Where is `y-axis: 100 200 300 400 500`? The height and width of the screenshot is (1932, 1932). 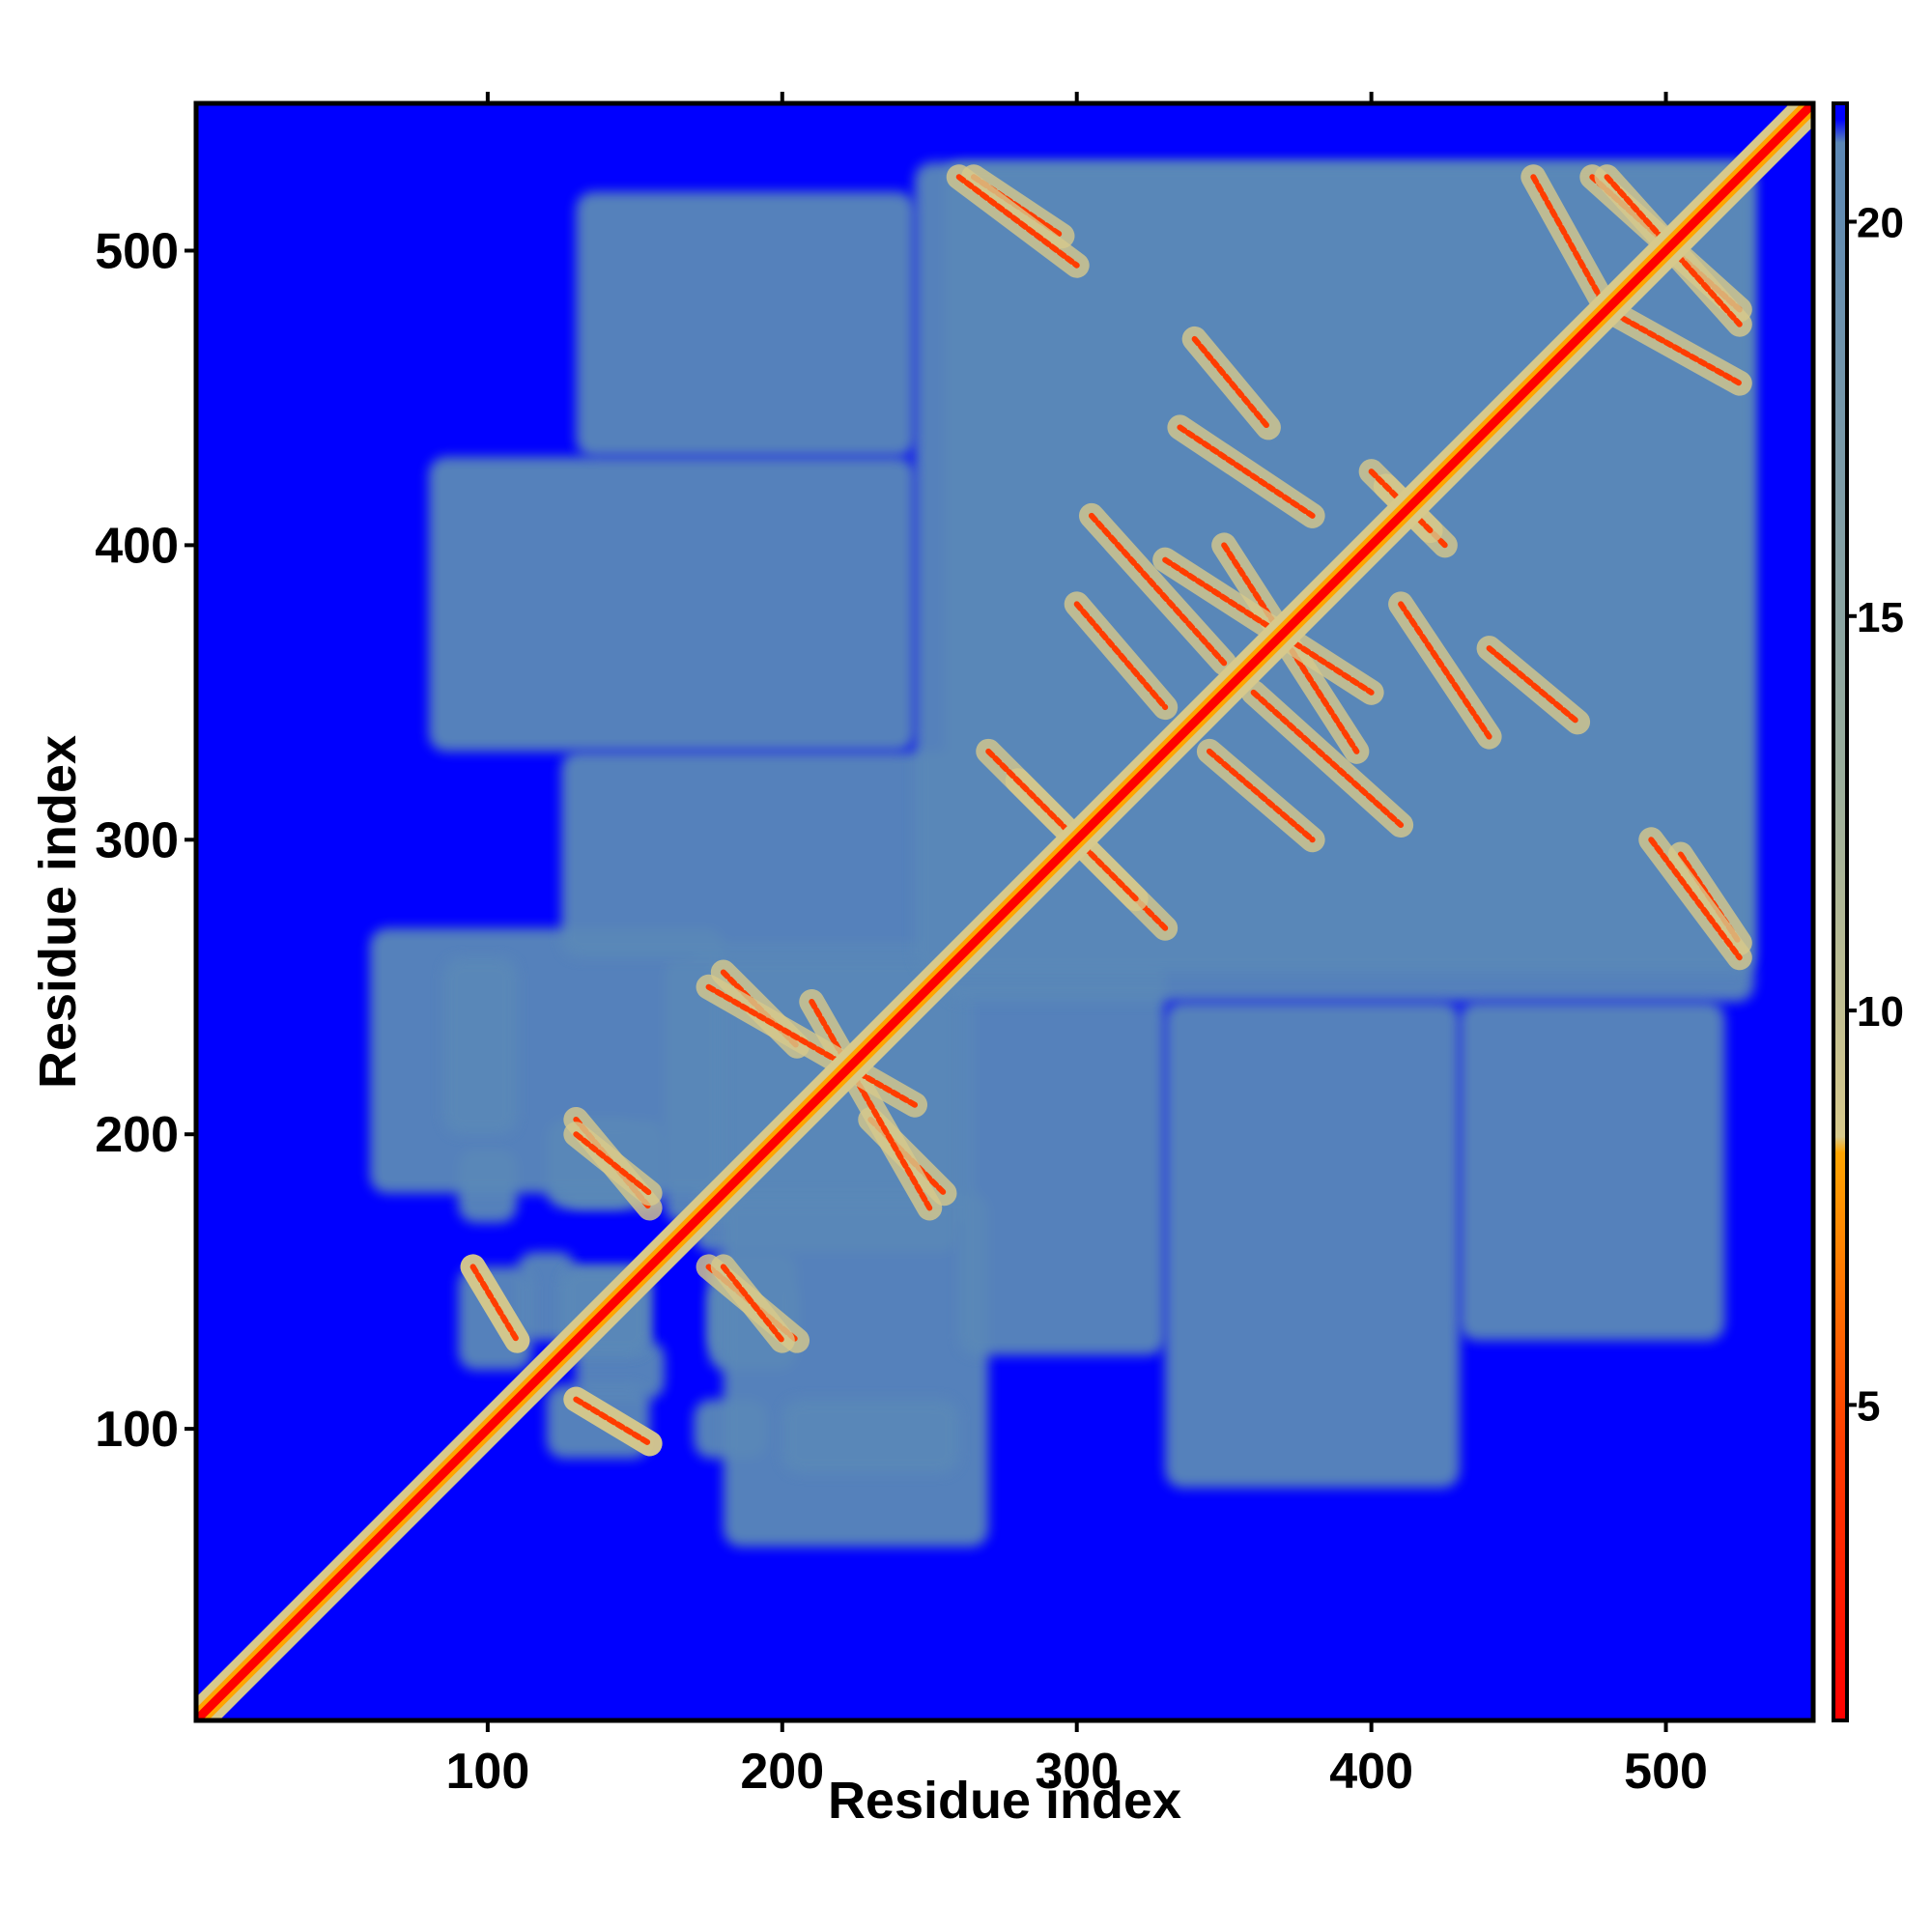 y-axis: 100 200 300 400 500 is located at coordinates (145, 840).